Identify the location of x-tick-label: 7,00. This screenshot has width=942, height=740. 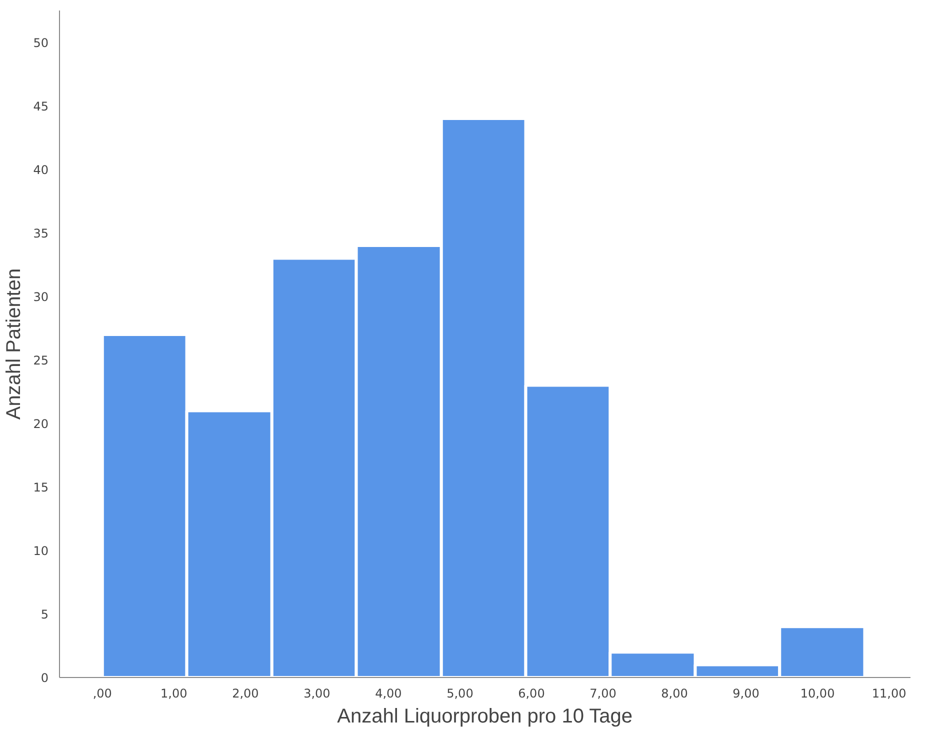
(603, 693).